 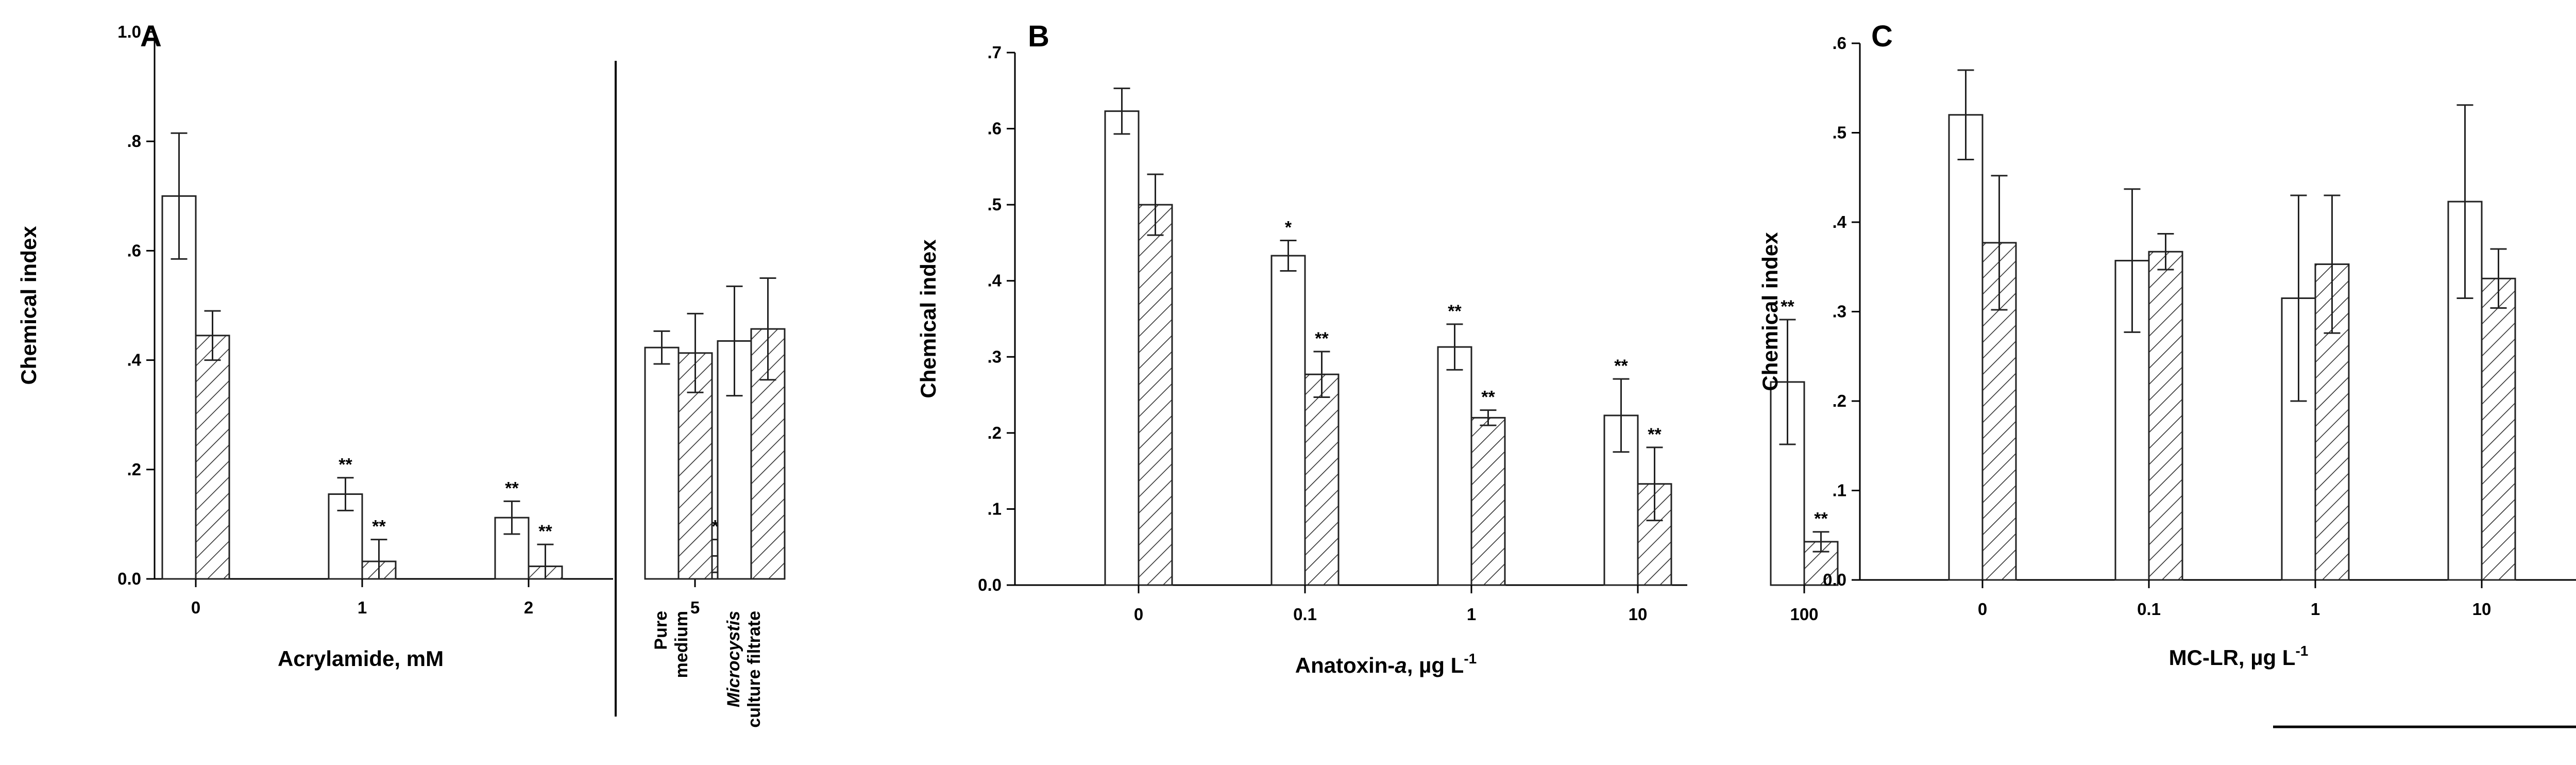 I want to click on x-axis-label: Acrylamide, mM, so click(x=361, y=659).